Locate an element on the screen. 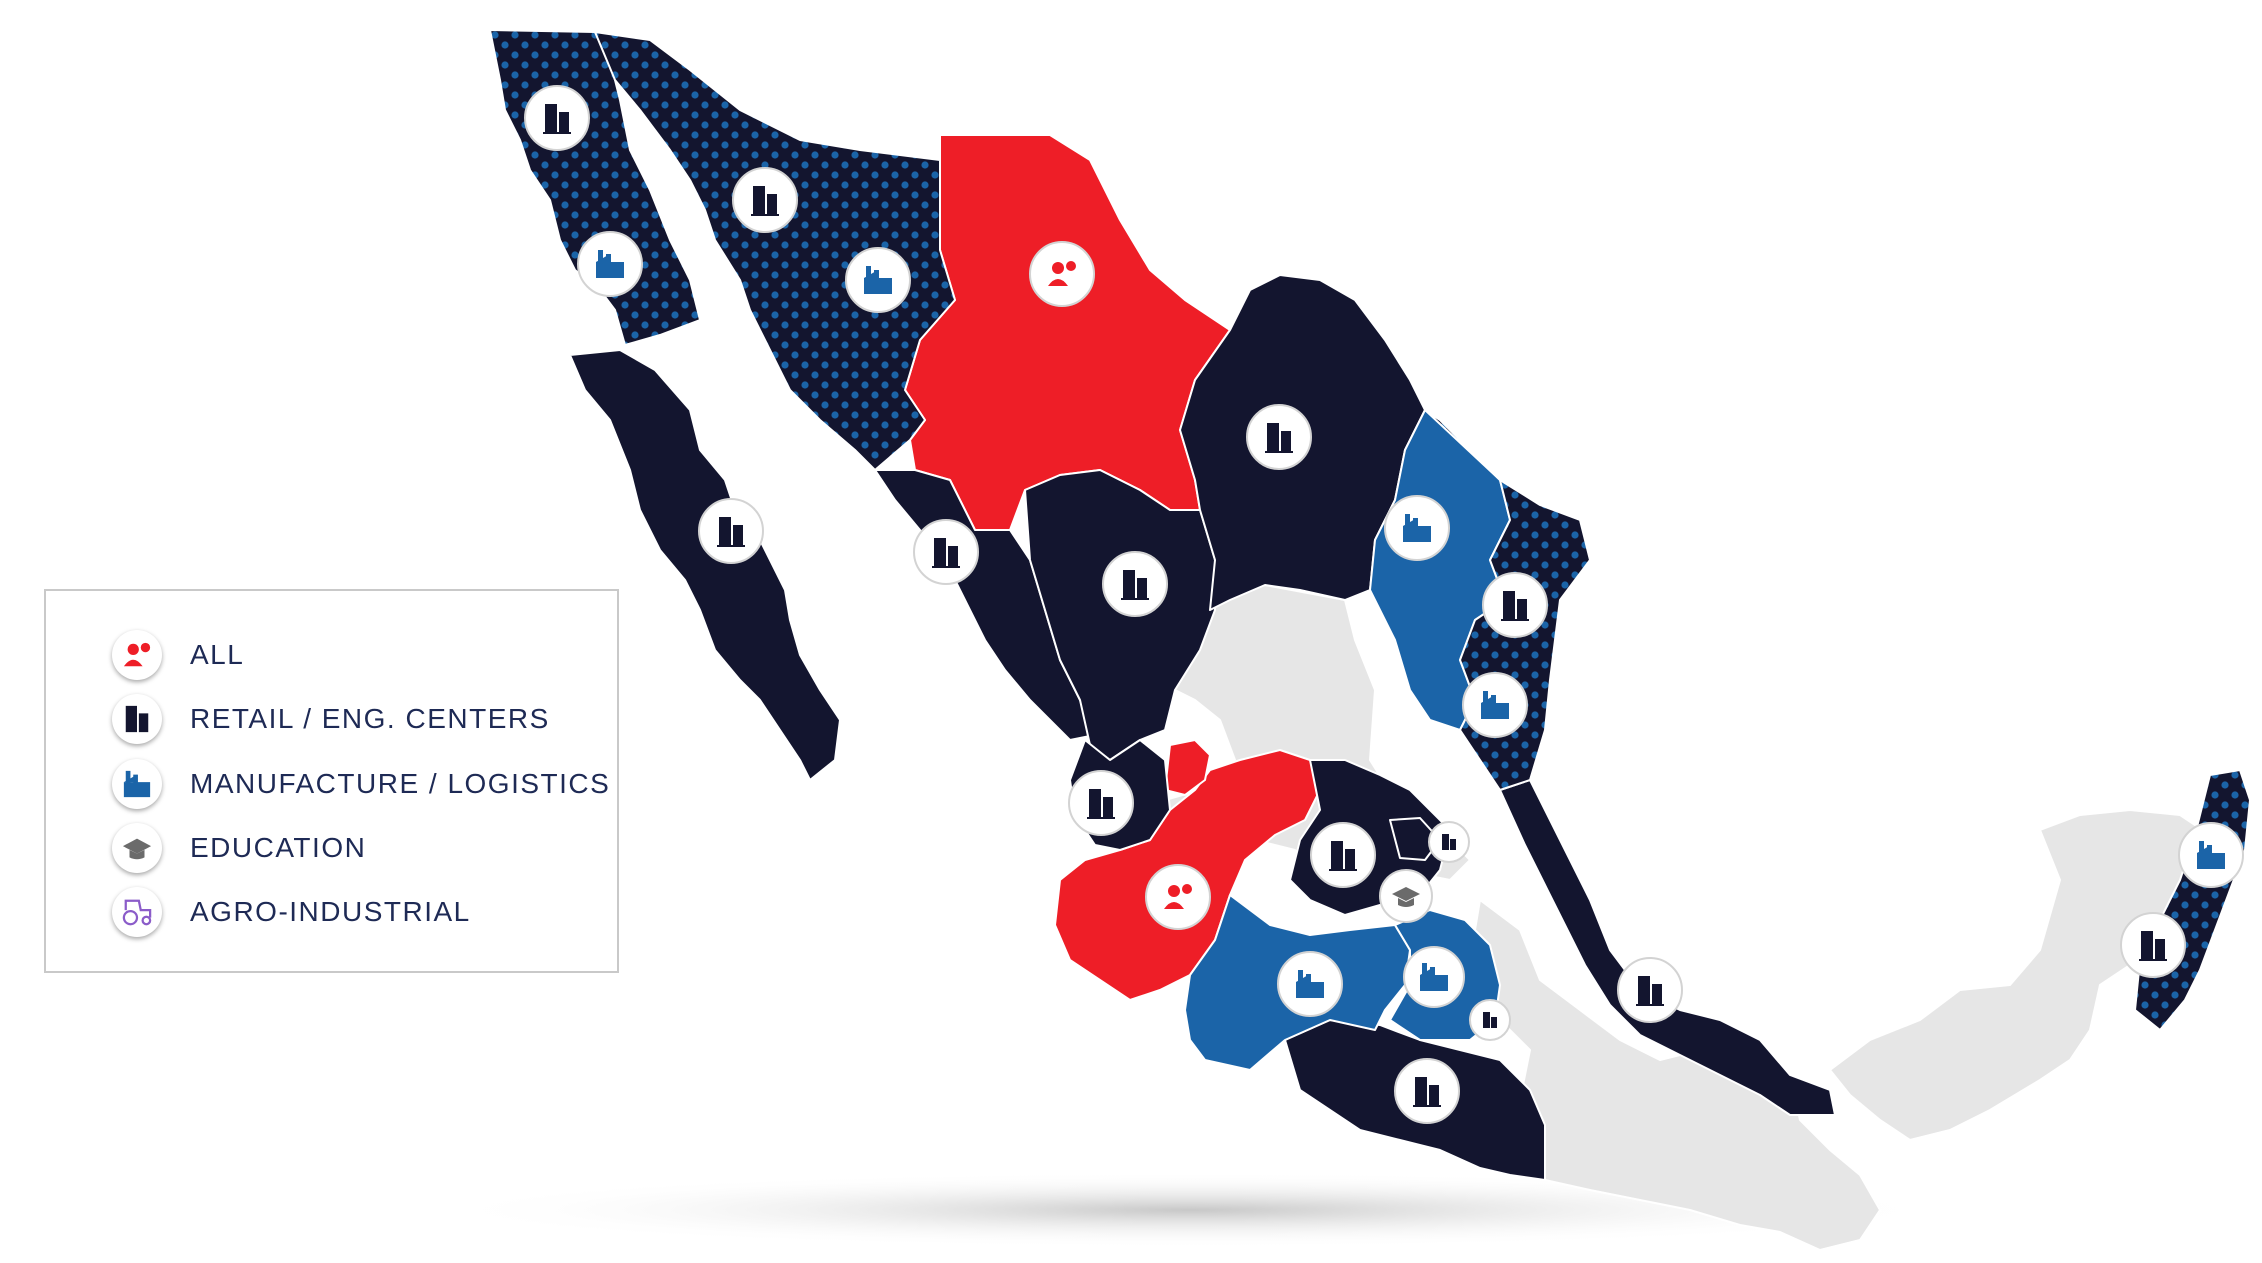 This screenshot has height=1263, width=2262. states-all is located at coordinates (1112, 567).